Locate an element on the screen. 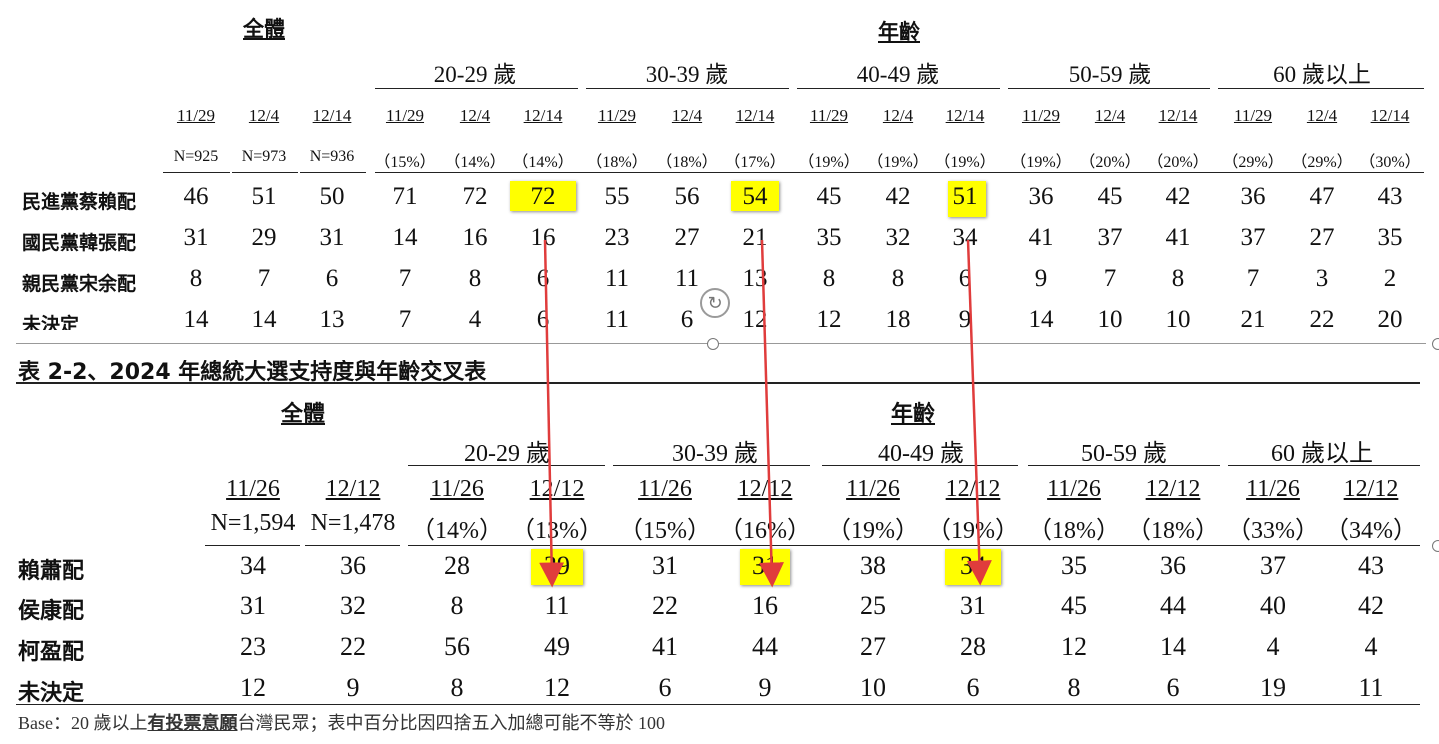  selection-handle-right is located at coordinates (1435, 546).